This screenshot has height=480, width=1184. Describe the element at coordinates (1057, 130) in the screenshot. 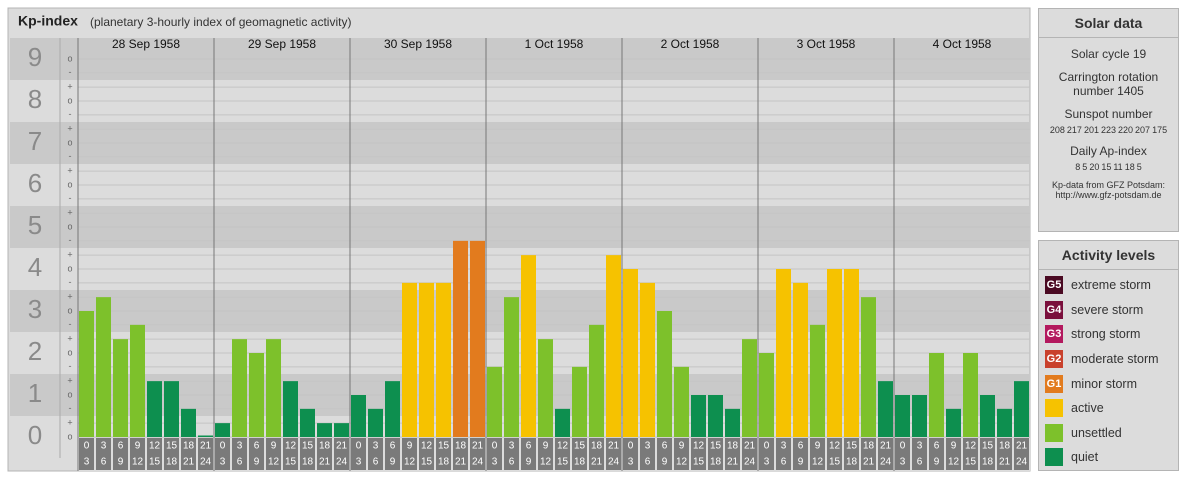

I see `sunspot-number: 208` at that location.